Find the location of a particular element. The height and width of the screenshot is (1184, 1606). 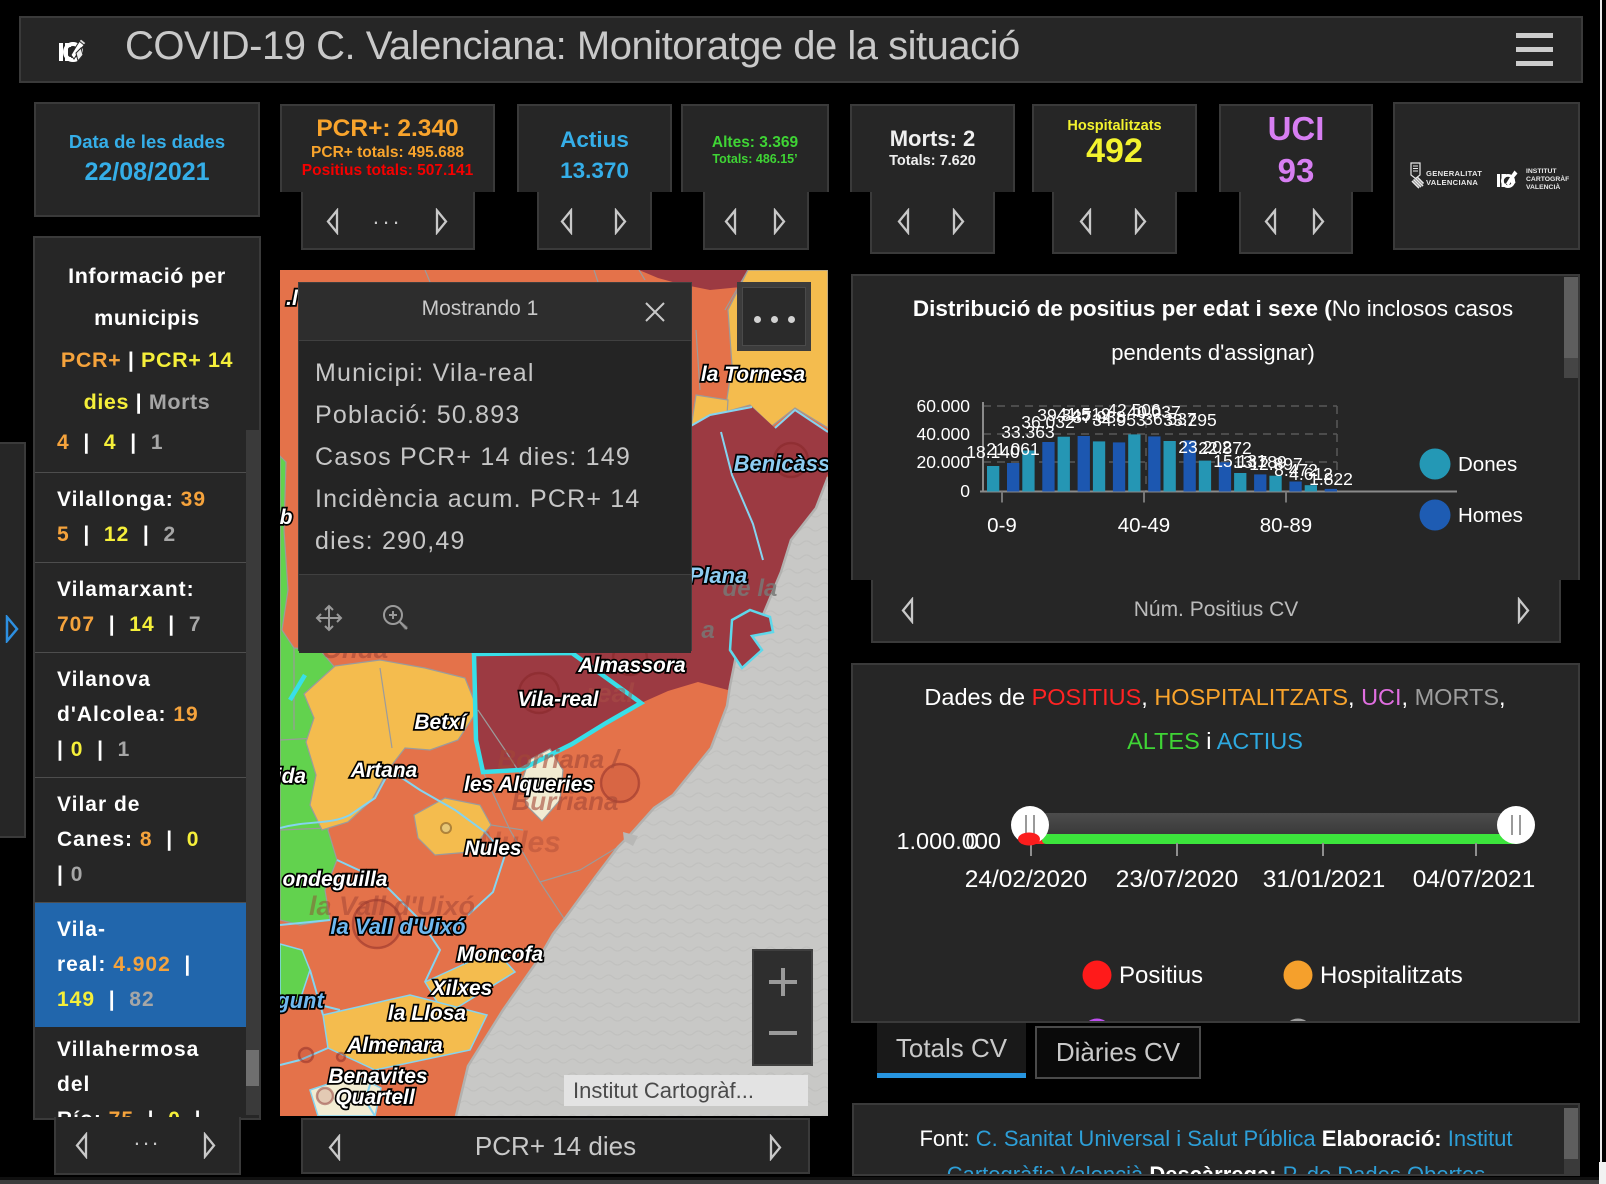

svg-text: Homes is located at coordinates (1490, 515).